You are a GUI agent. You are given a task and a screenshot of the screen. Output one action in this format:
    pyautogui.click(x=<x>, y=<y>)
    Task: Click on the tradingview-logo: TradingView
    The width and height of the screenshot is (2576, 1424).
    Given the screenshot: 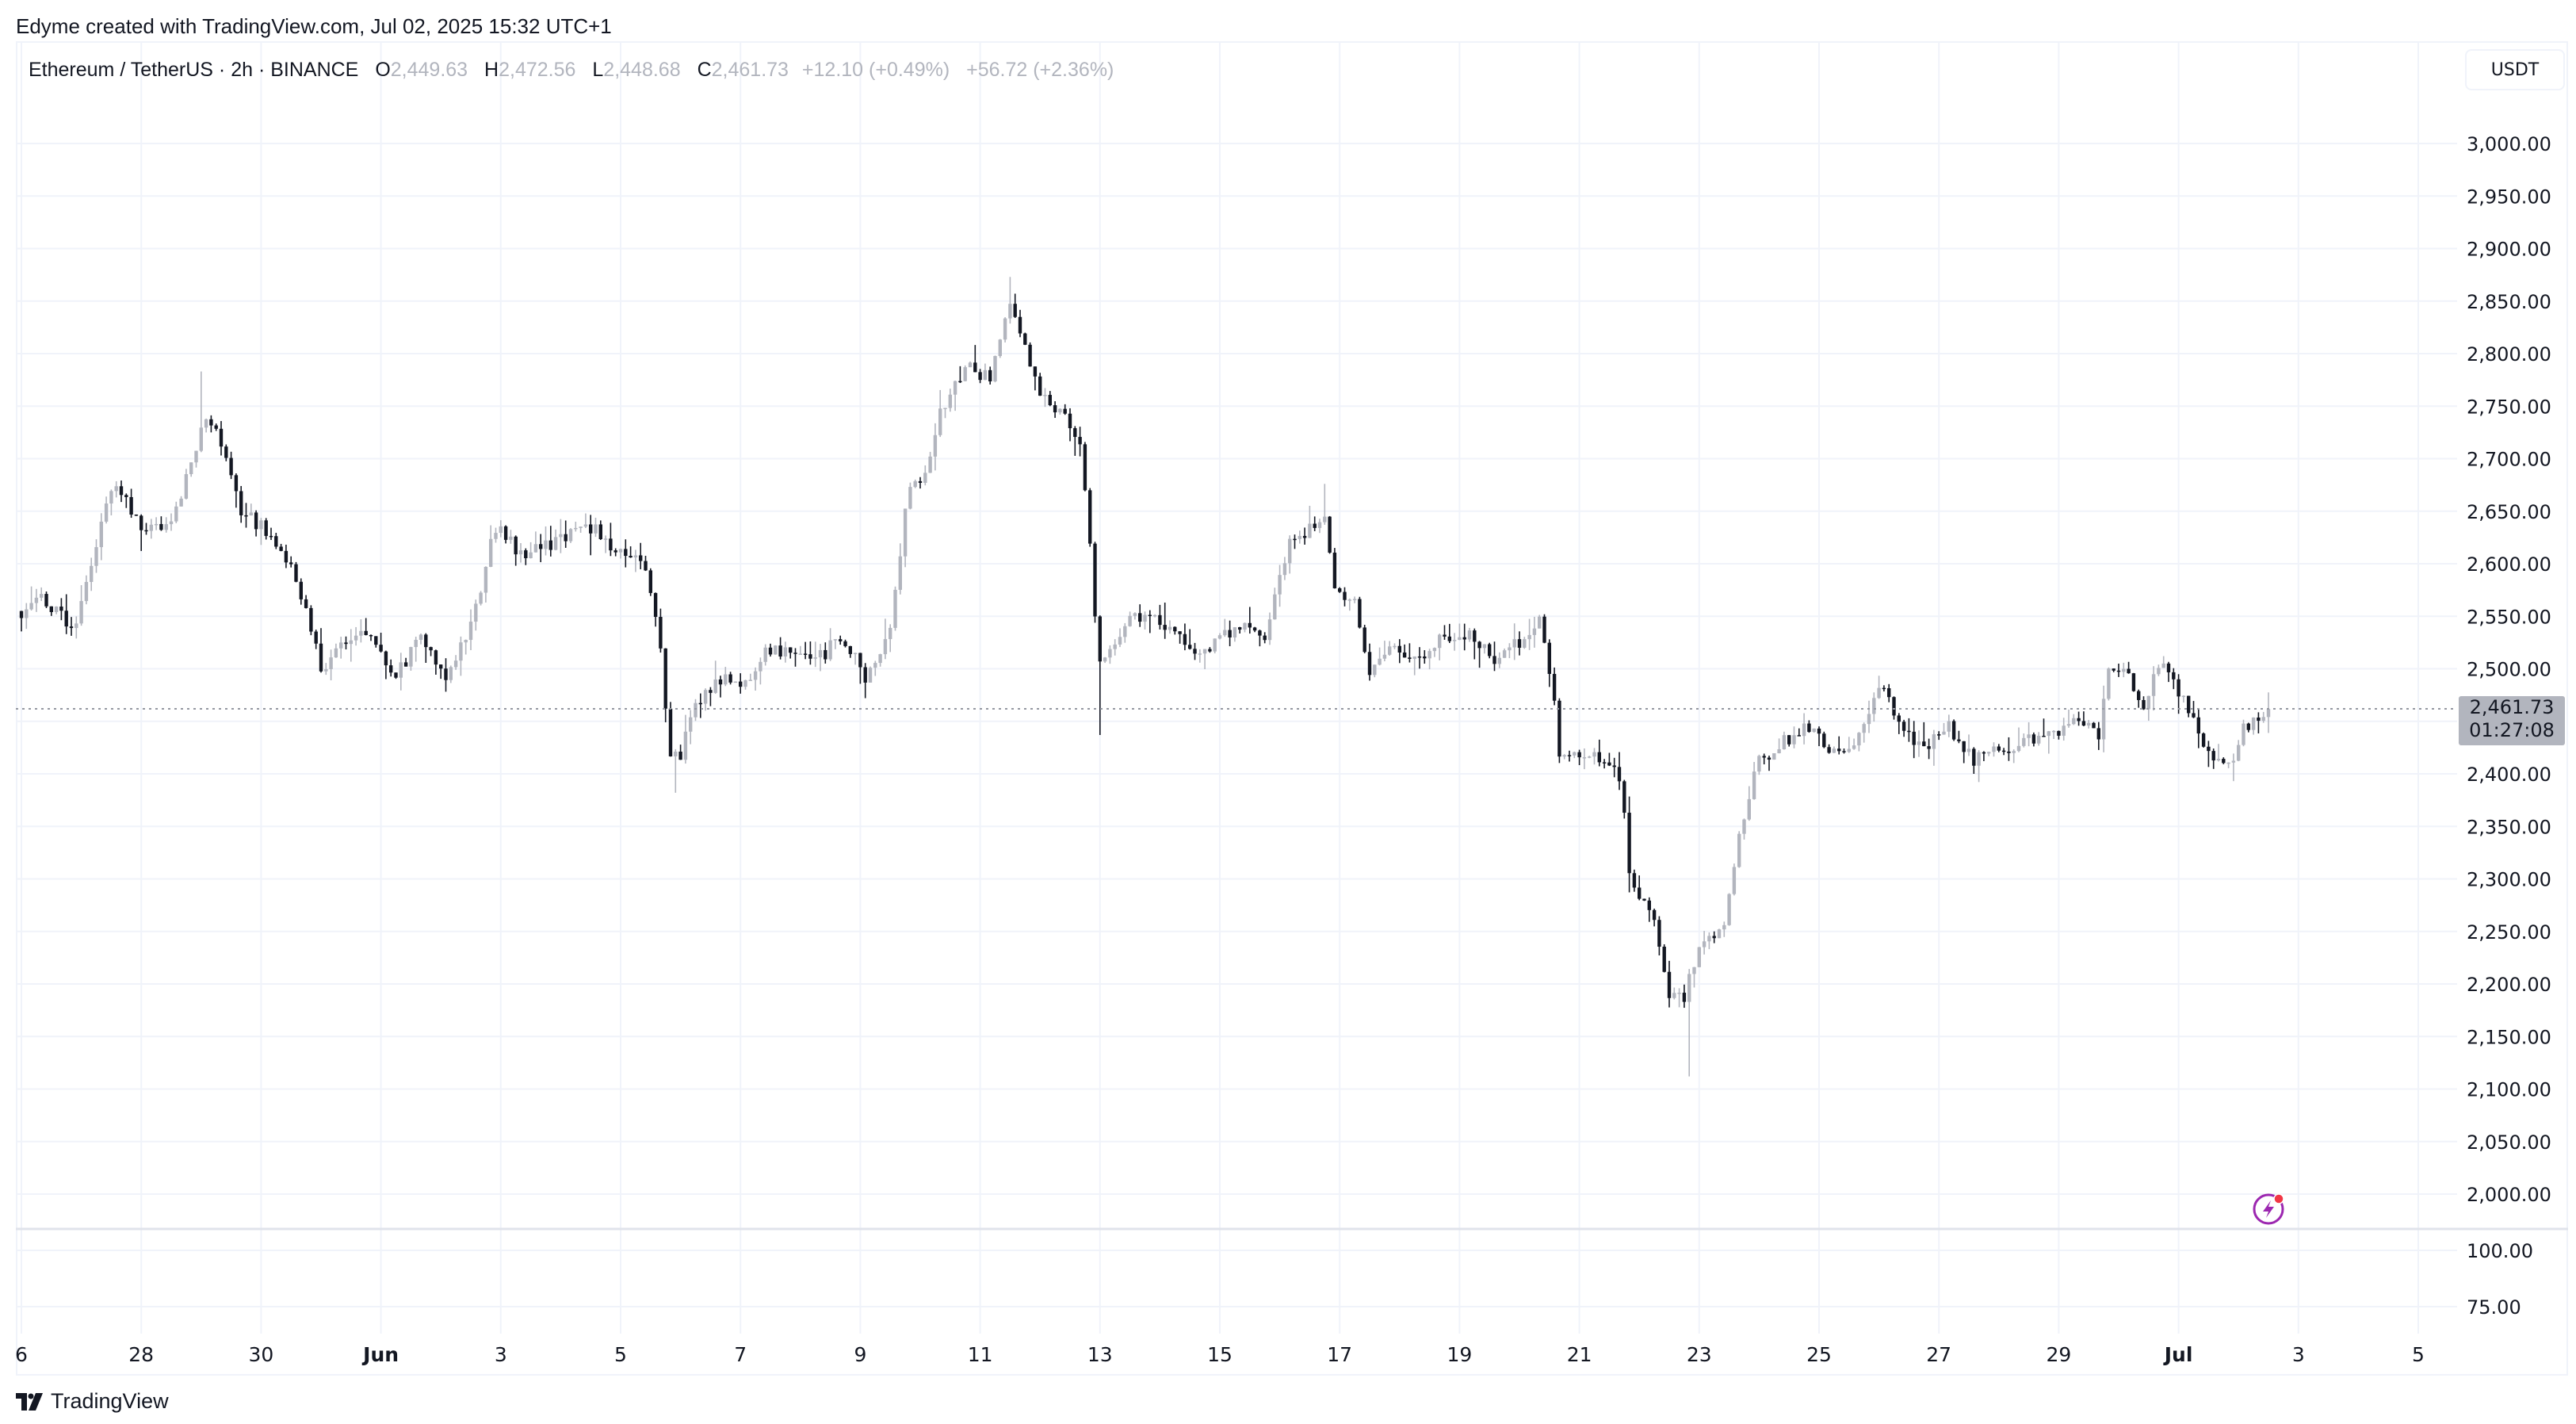 What is the action you would take?
    pyautogui.click(x=92, y=1401)
    